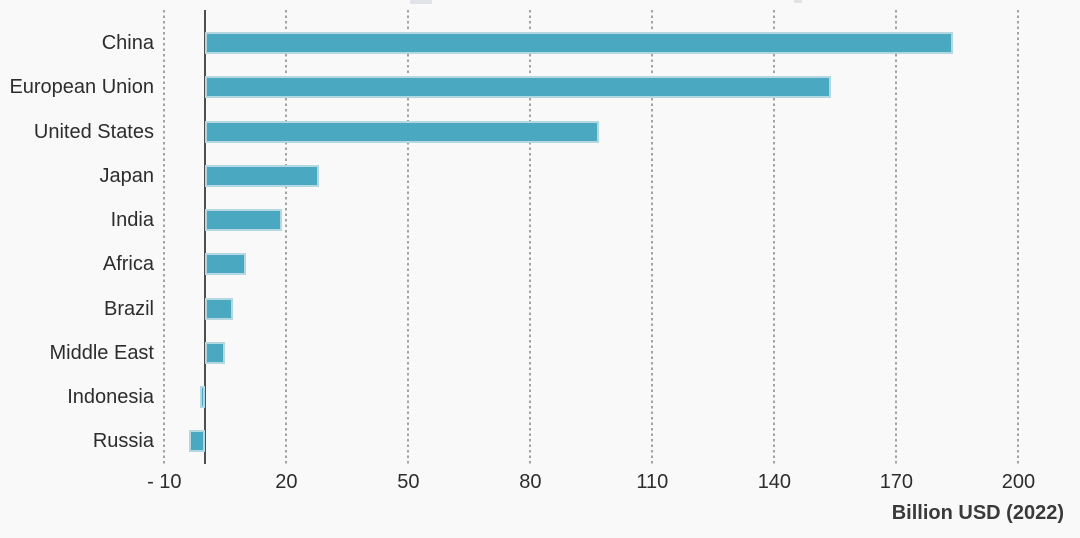  What do you see at coordinates (774, 482) in the screenshot?
I see `x-tick-label: 140` at bounding box center [774, 482].